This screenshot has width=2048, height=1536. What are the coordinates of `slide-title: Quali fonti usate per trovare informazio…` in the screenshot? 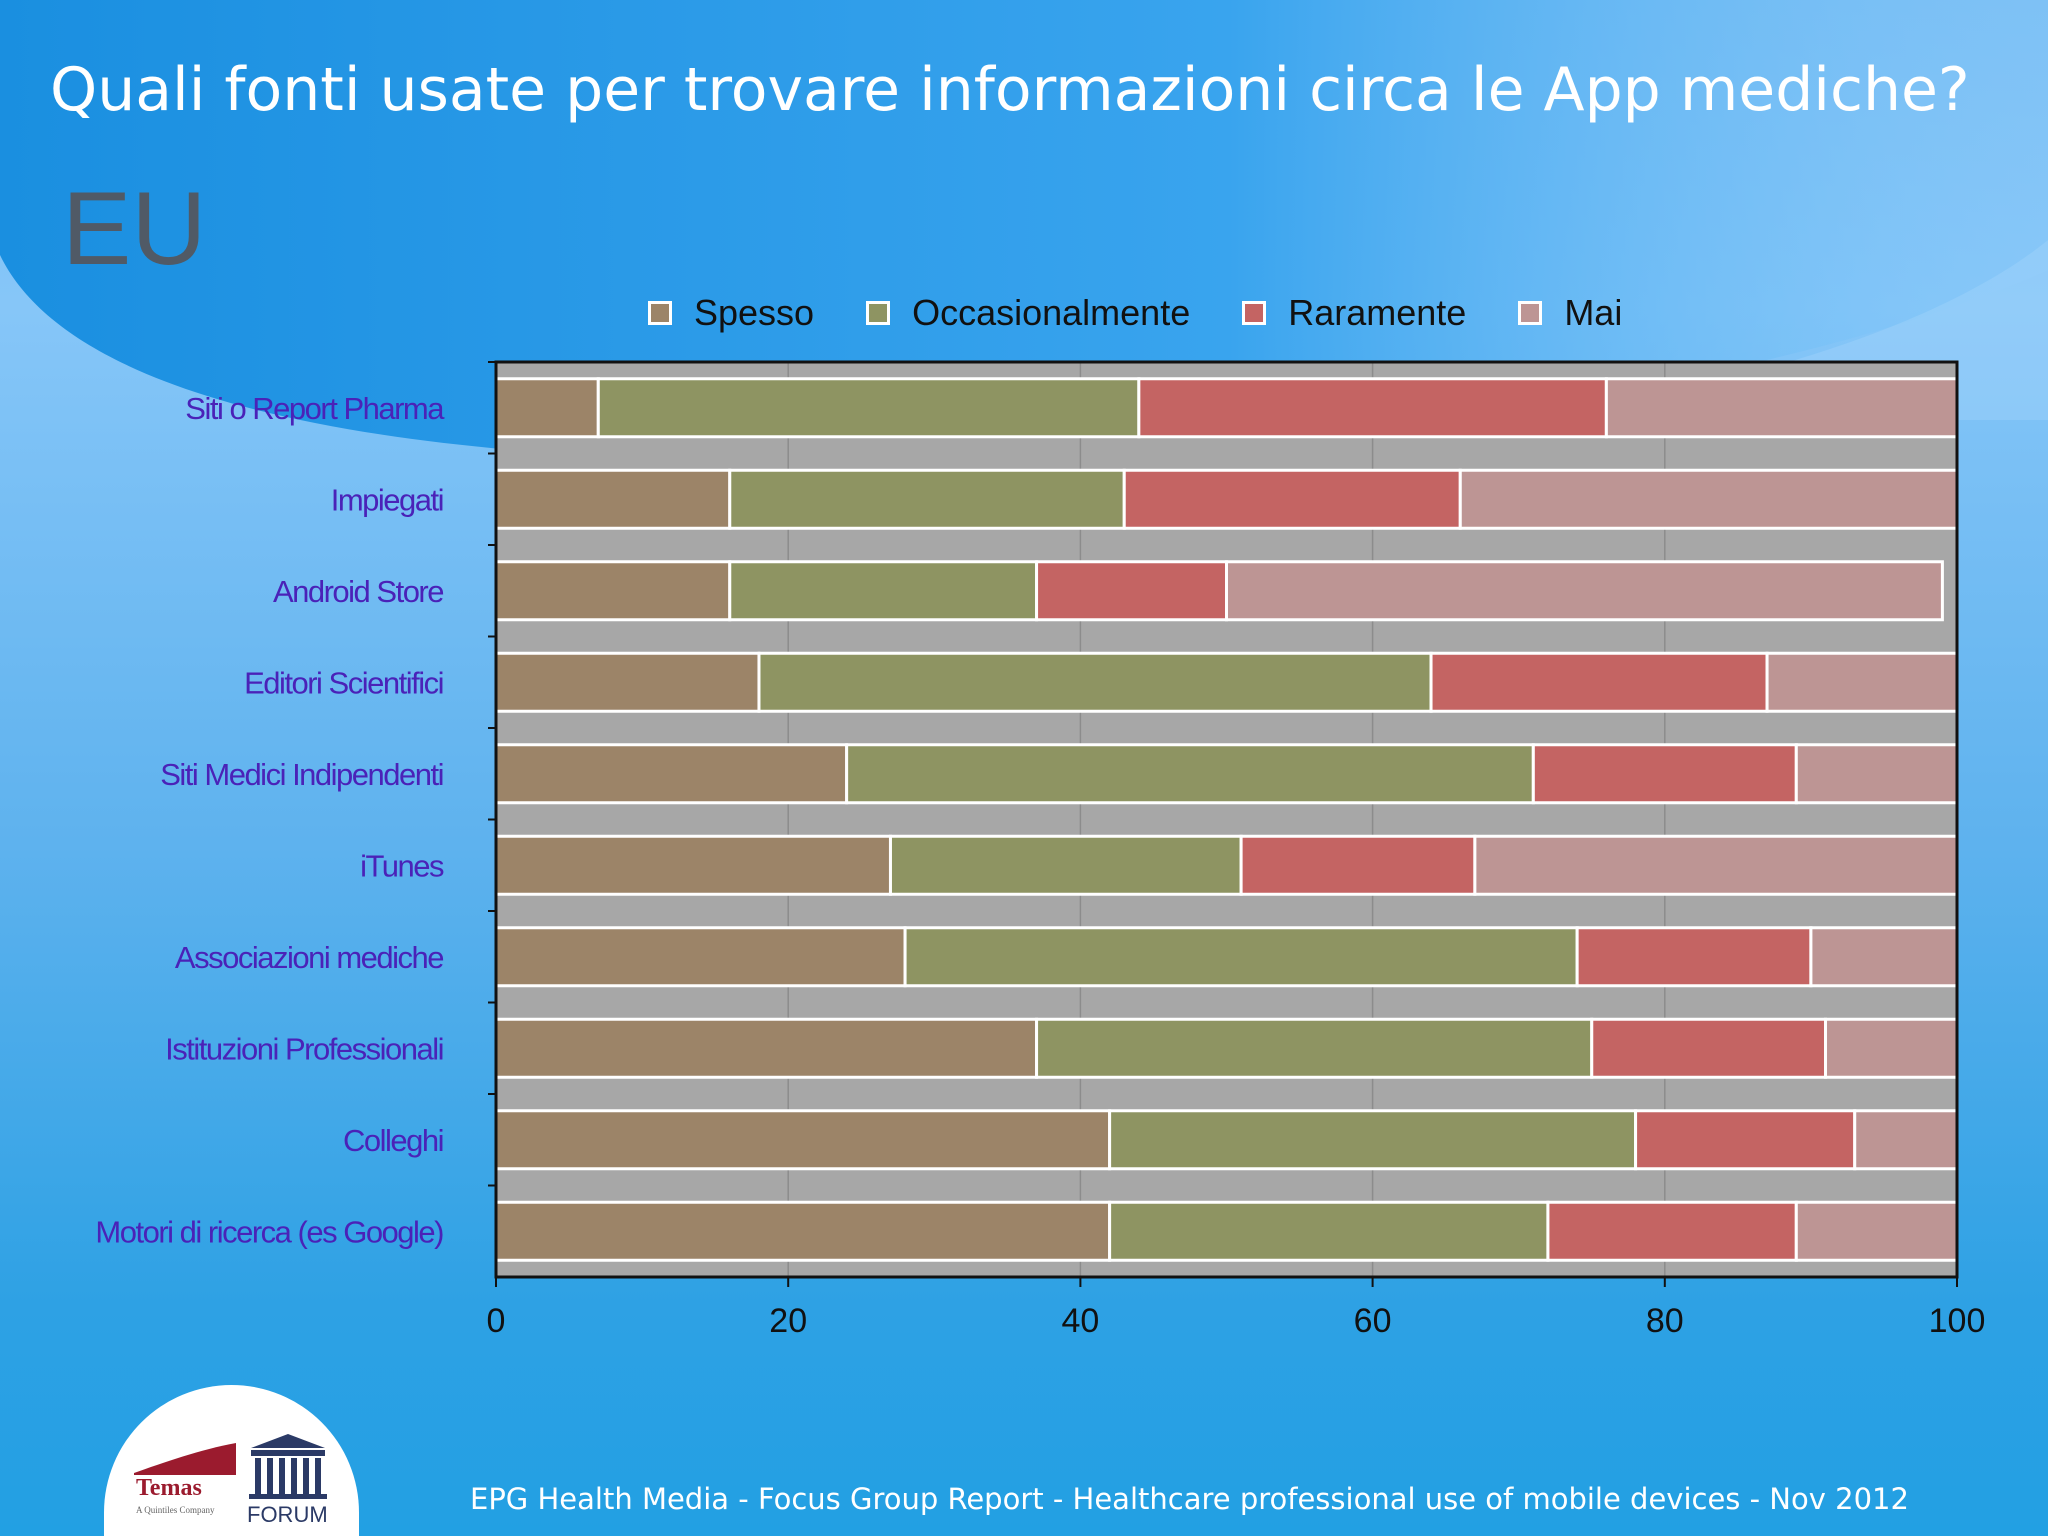 It's located at (1010, 90).